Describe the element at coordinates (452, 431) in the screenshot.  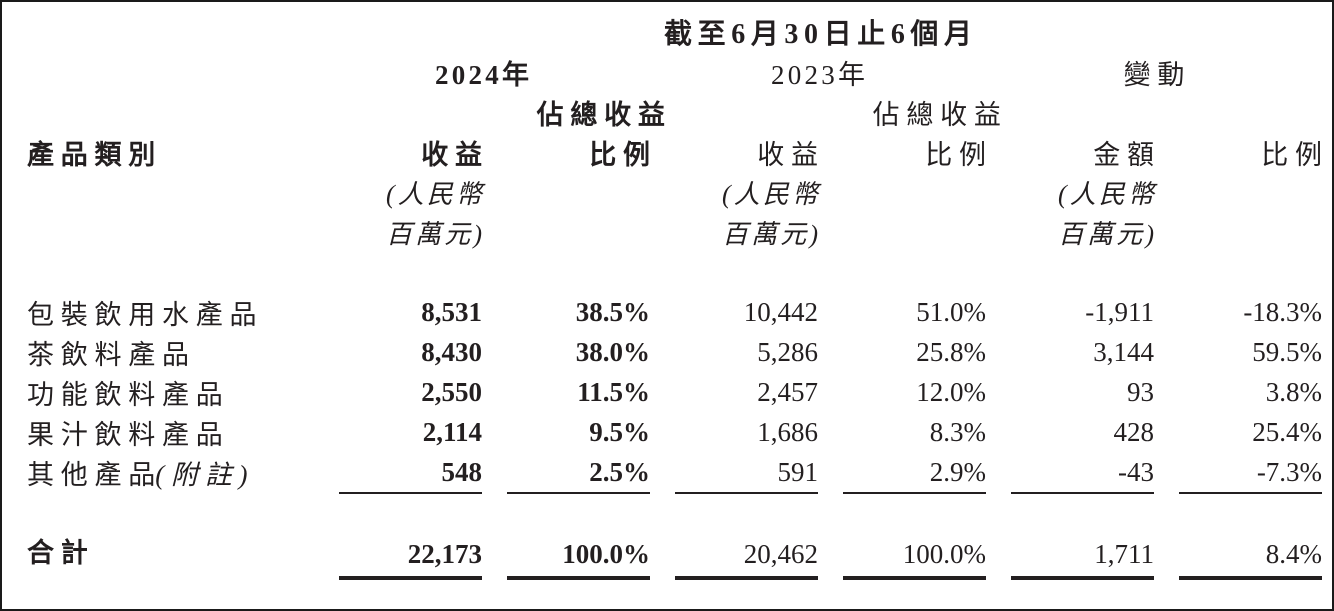
I see `cell-2024-revenue: 2,114` at that location.